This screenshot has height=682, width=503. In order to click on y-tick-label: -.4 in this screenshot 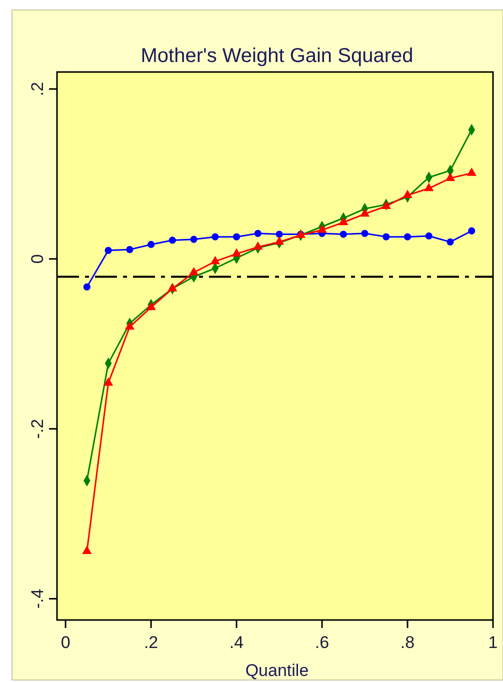, I will do `click(37, 598)`.